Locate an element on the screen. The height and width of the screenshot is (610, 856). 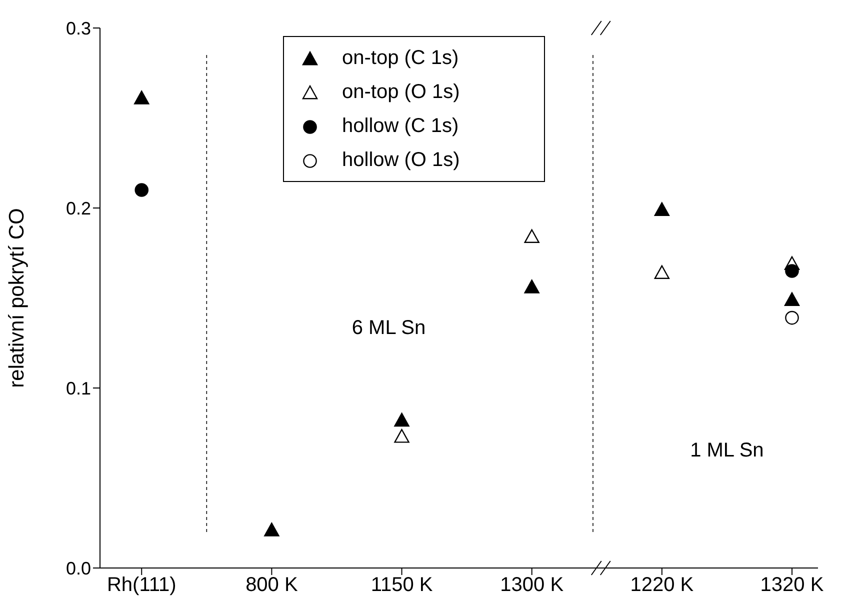
y-tick-label: 0.1 is located at coordinates (78, 388).